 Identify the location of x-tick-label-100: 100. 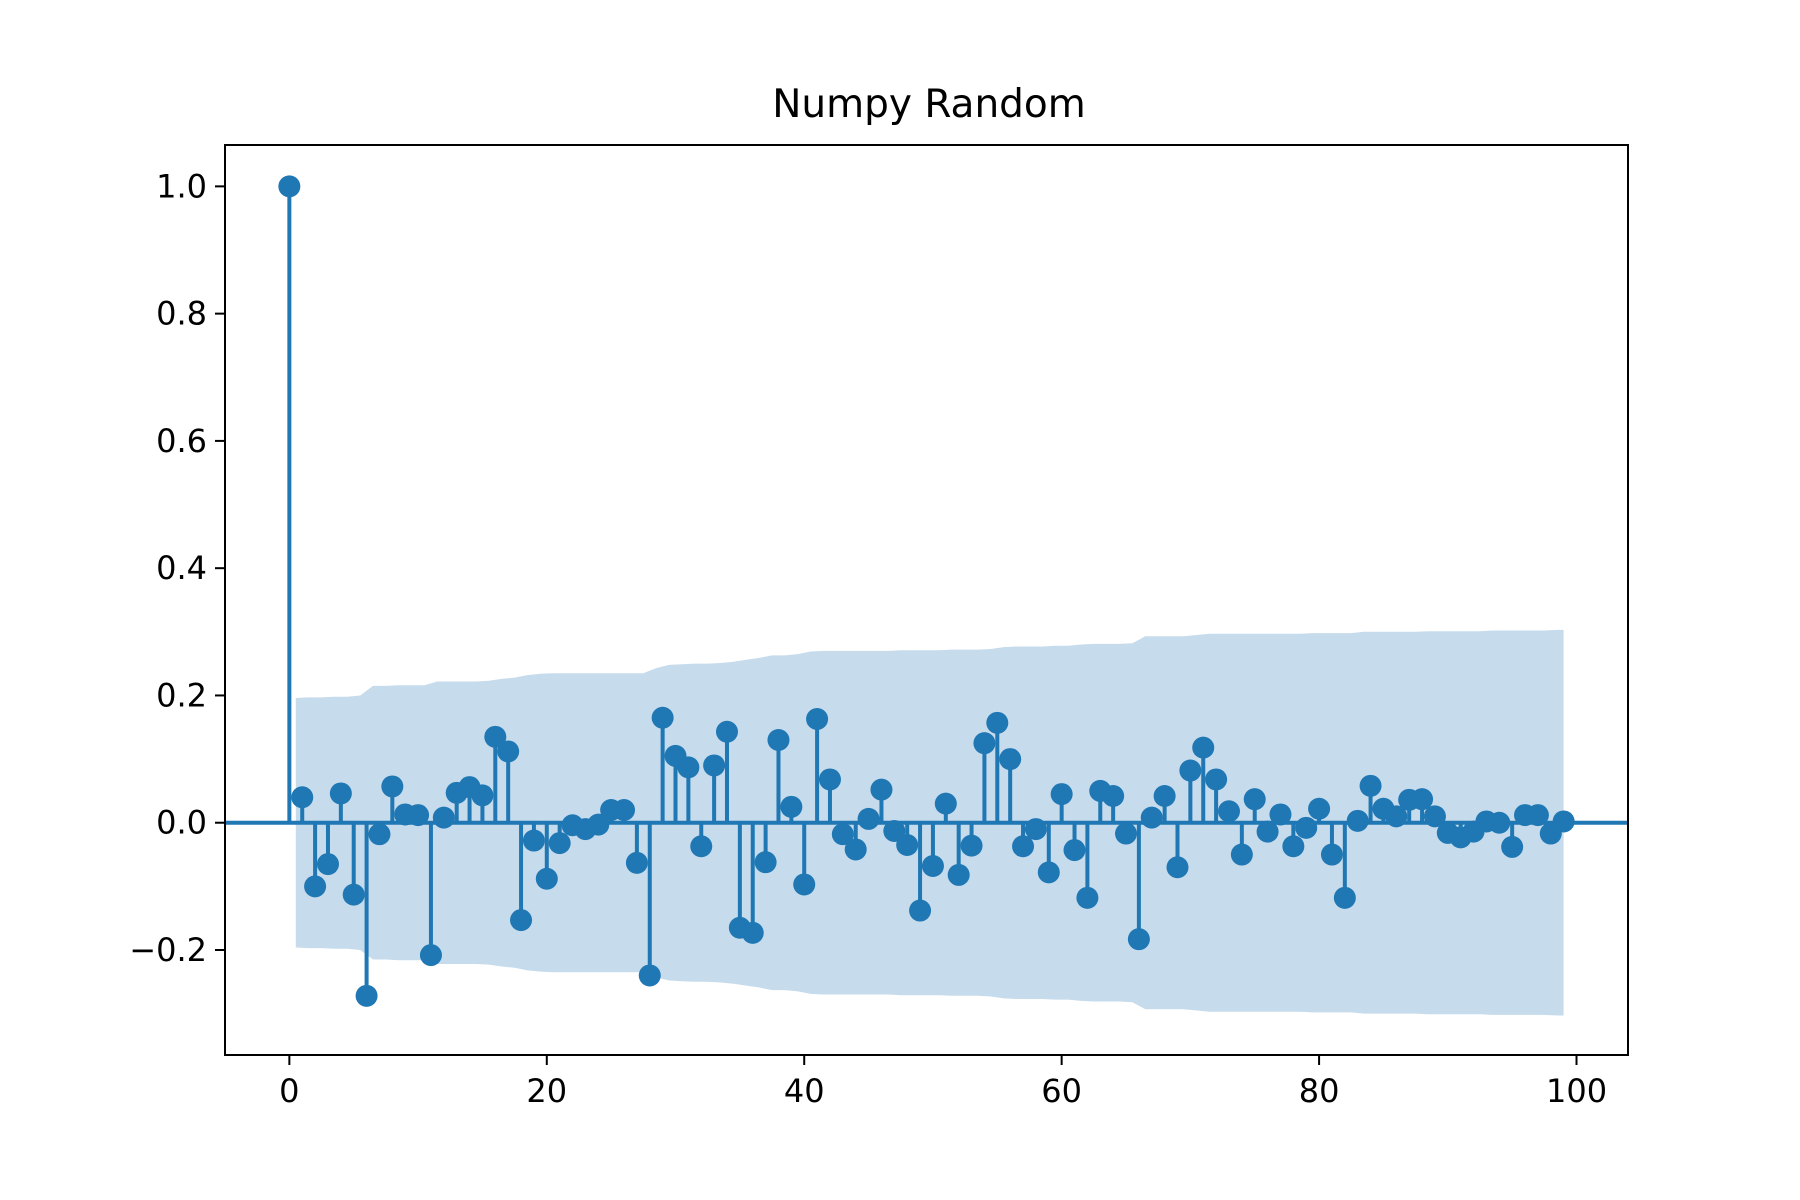
(1576, 1091).